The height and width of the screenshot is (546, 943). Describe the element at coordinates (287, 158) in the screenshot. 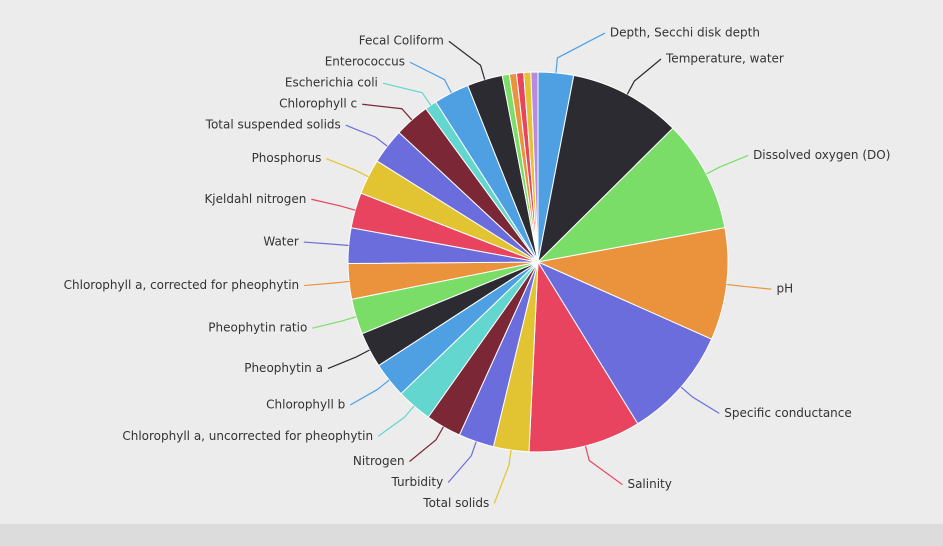

I see `slice-label: Phosphorus` at that location.